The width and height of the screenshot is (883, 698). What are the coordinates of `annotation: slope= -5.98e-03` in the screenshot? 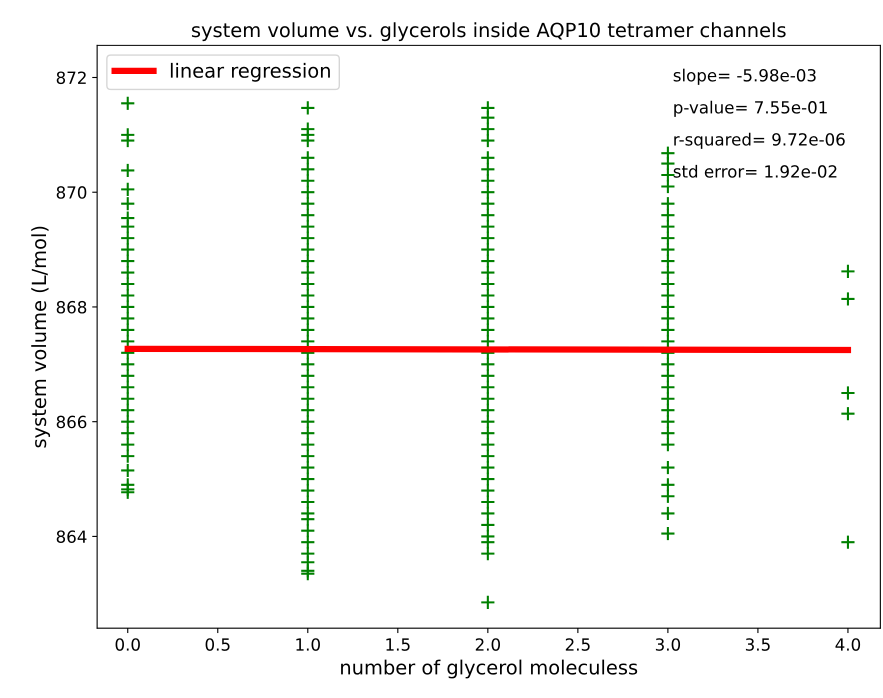 It's located at (745, 76).